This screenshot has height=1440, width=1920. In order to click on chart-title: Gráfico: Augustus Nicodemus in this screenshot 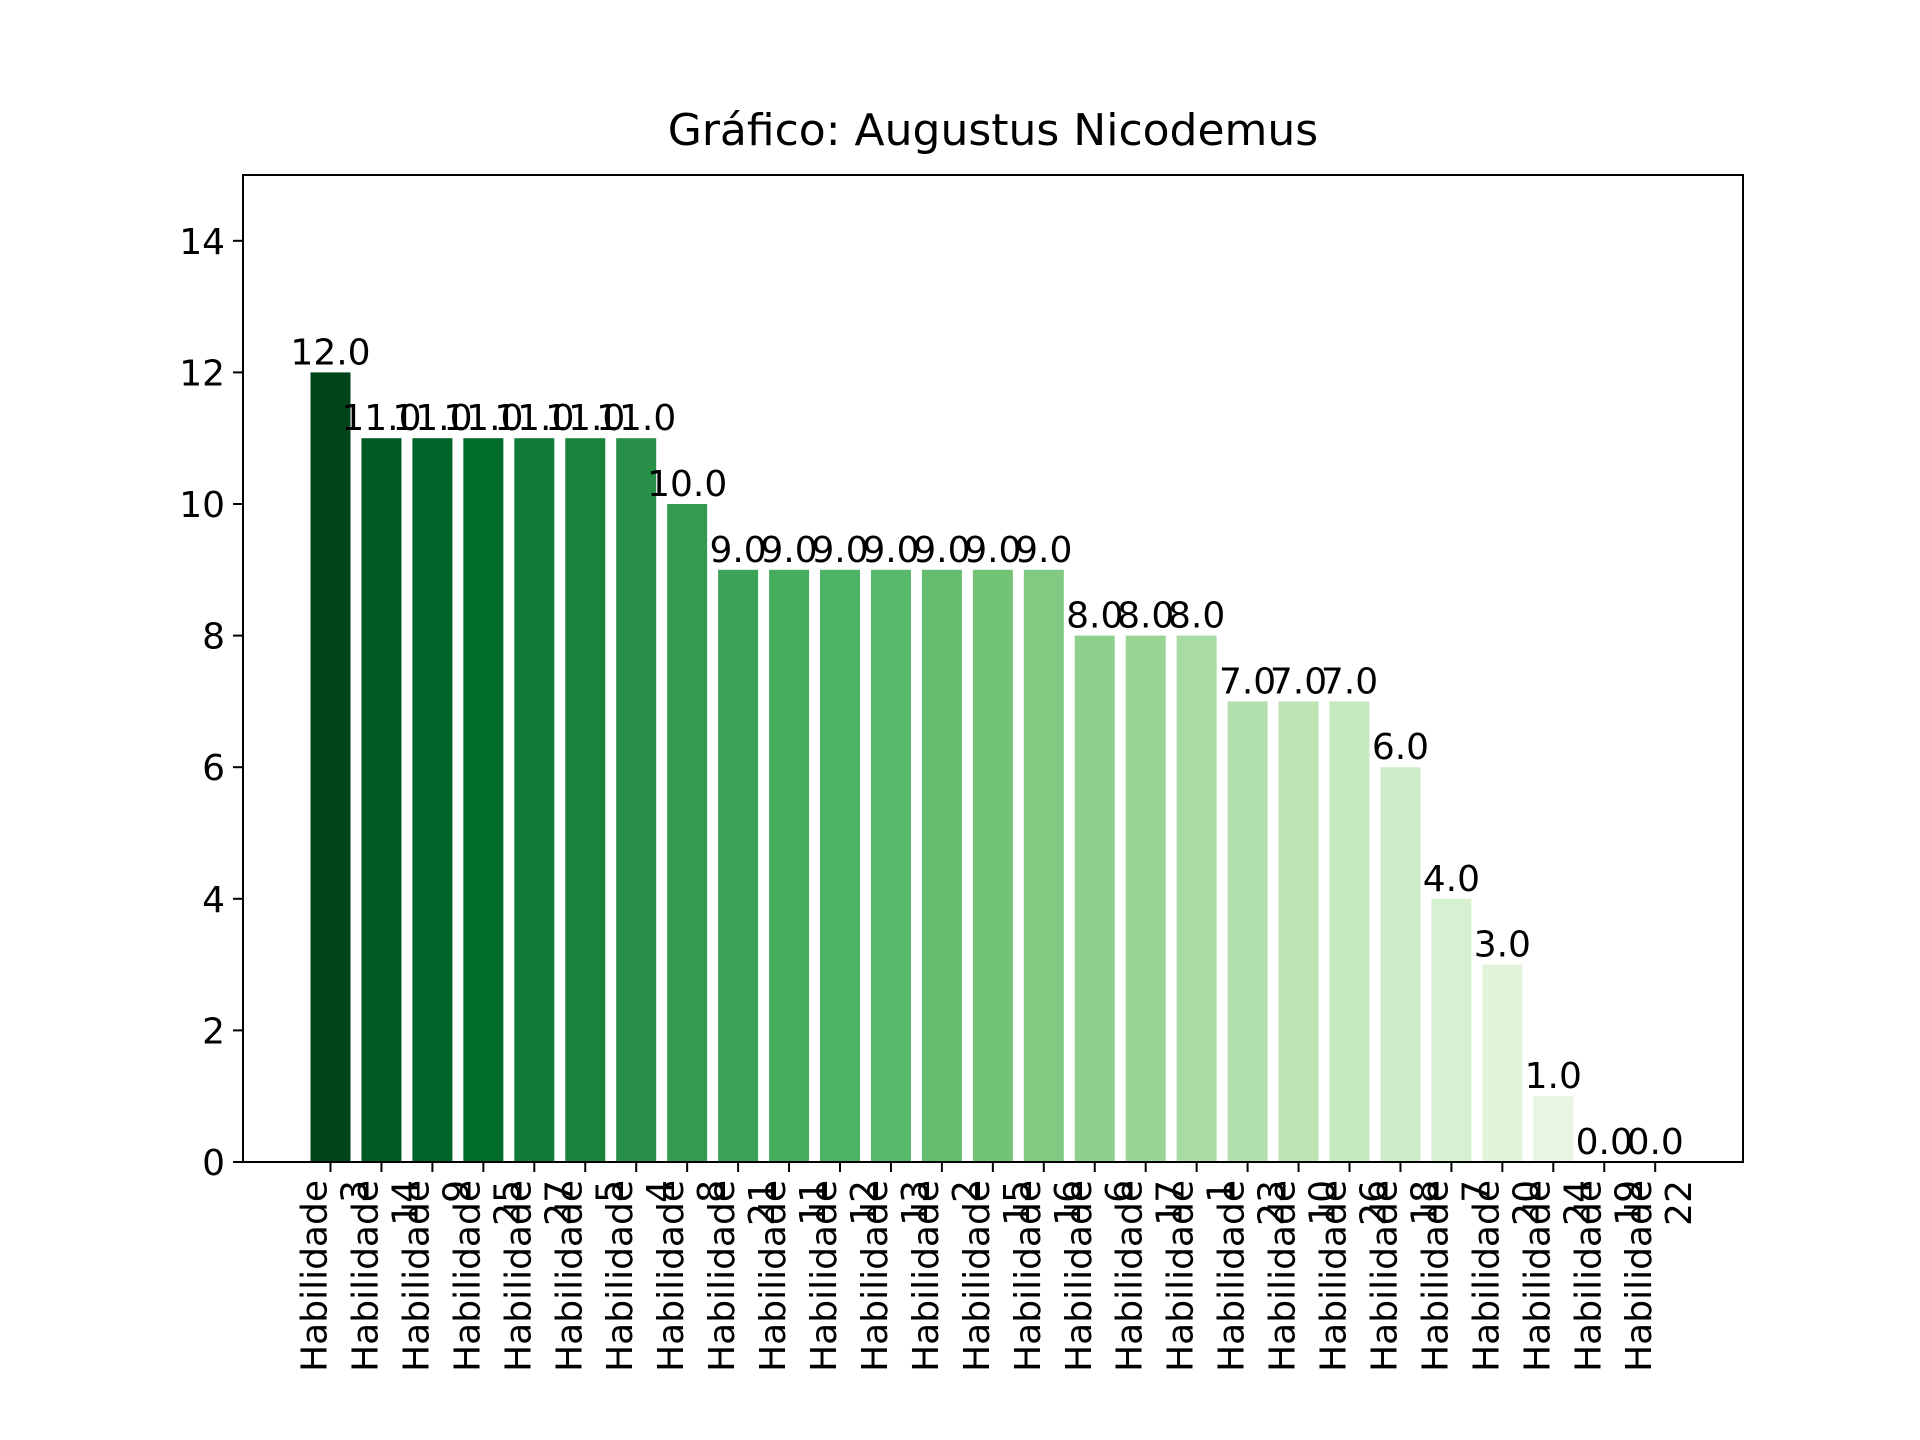, I will do `click(993, 130)`.